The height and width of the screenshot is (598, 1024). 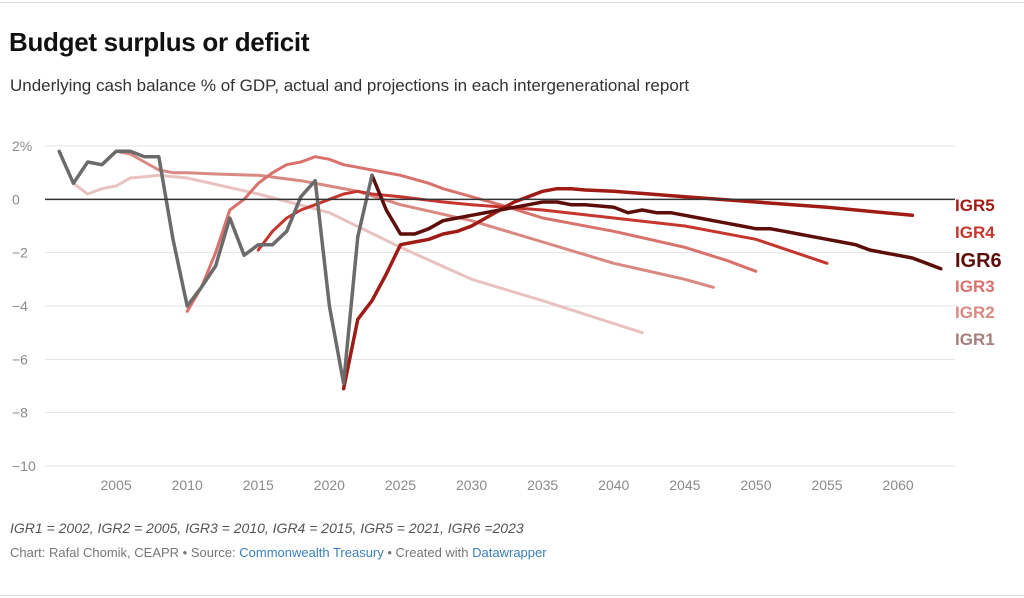 I want to click on datawrapper-link: Datawrapper, so click(x=509, y=552).